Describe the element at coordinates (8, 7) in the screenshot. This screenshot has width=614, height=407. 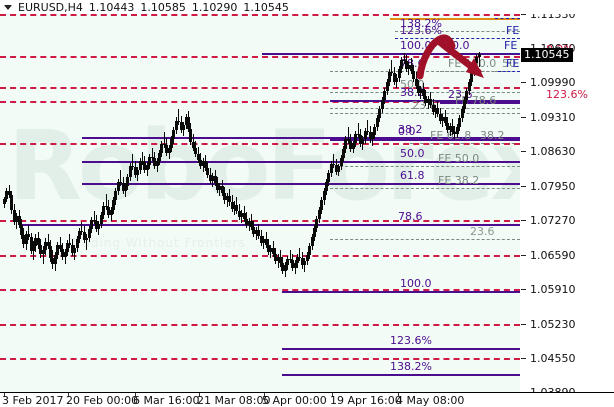
I see `caret-down-icon` at that location.